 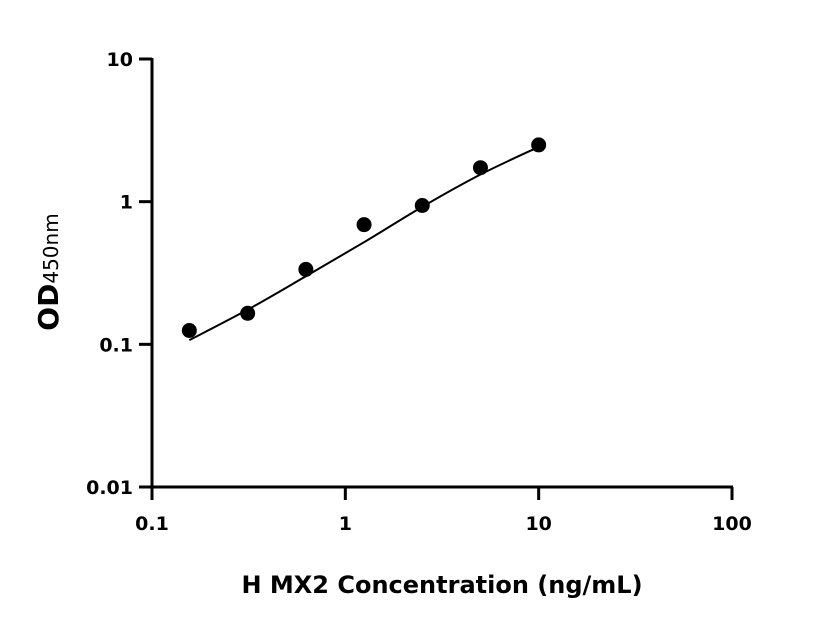 What do you see at coordinates (126, 203) in the screenshot?
I see `y-tick-label: 1` at bounding box center [126, 203].